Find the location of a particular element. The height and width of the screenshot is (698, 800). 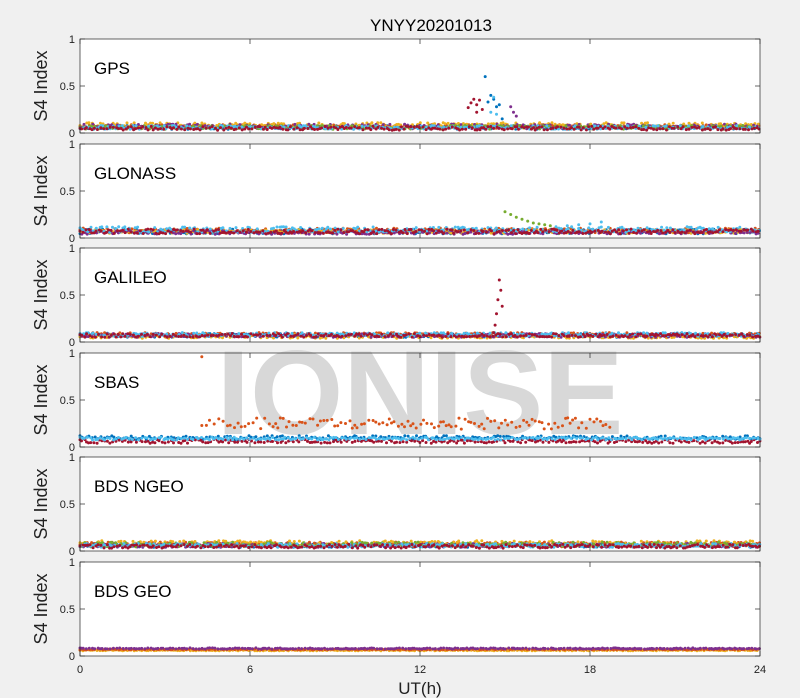

figure-title: YNYY20201013 is located at coordinates (431, 25).